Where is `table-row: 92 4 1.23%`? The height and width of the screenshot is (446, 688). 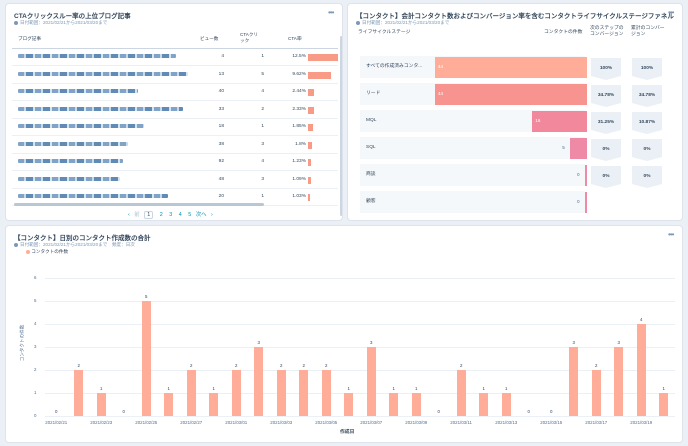
table-row: 92 4 1.23% is located at coordinates (175, 162).